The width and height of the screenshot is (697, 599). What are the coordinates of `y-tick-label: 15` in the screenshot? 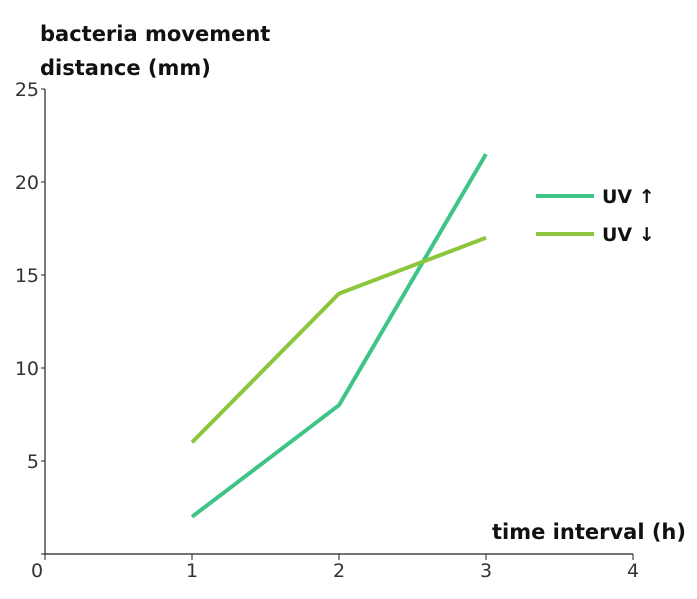 It's located at (27, 276).